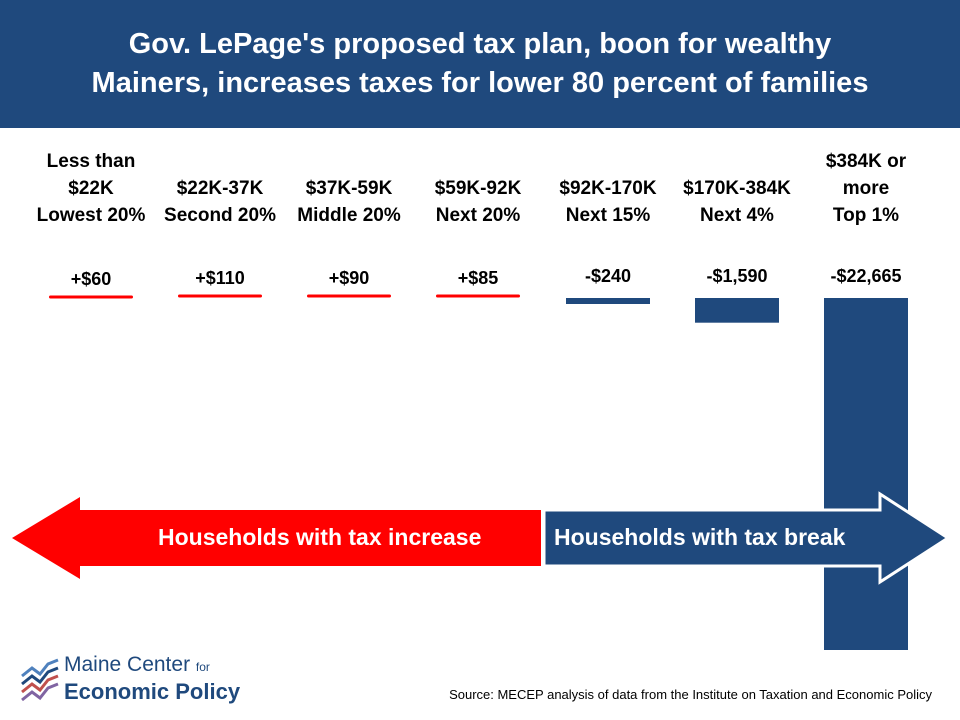  Describe the element at coordinates (220, 188) in the screenshot. I see `category-label-line: $22K-37K` at that location.